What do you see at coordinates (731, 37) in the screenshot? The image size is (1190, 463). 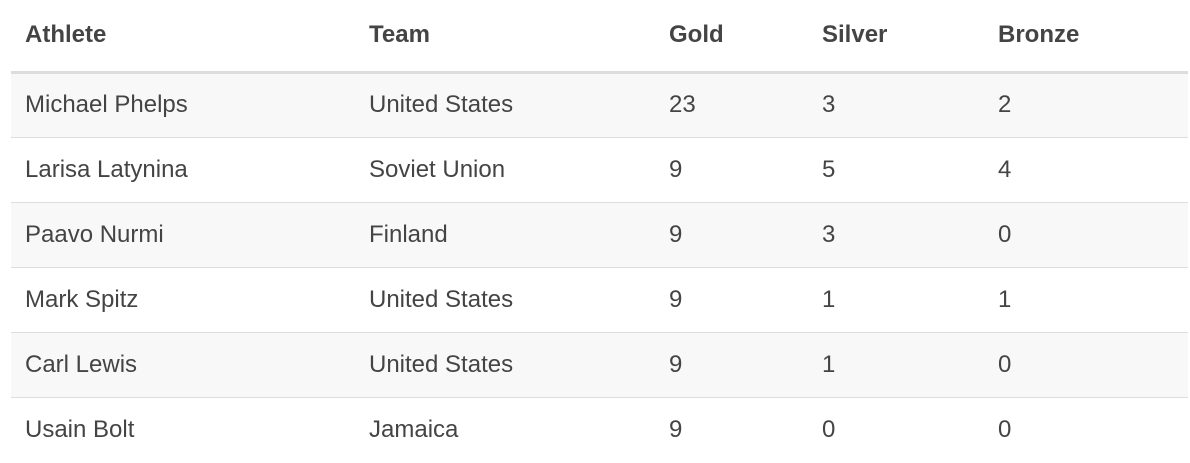 I see `header-gold: Gold` at bounding box center [731, 37].